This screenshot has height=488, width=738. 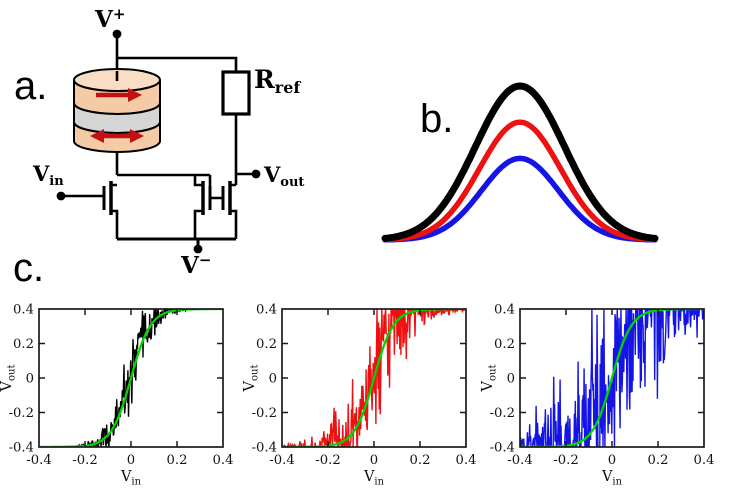 I want to click on r-ref-label: Rref, so click(x=277, y=81).